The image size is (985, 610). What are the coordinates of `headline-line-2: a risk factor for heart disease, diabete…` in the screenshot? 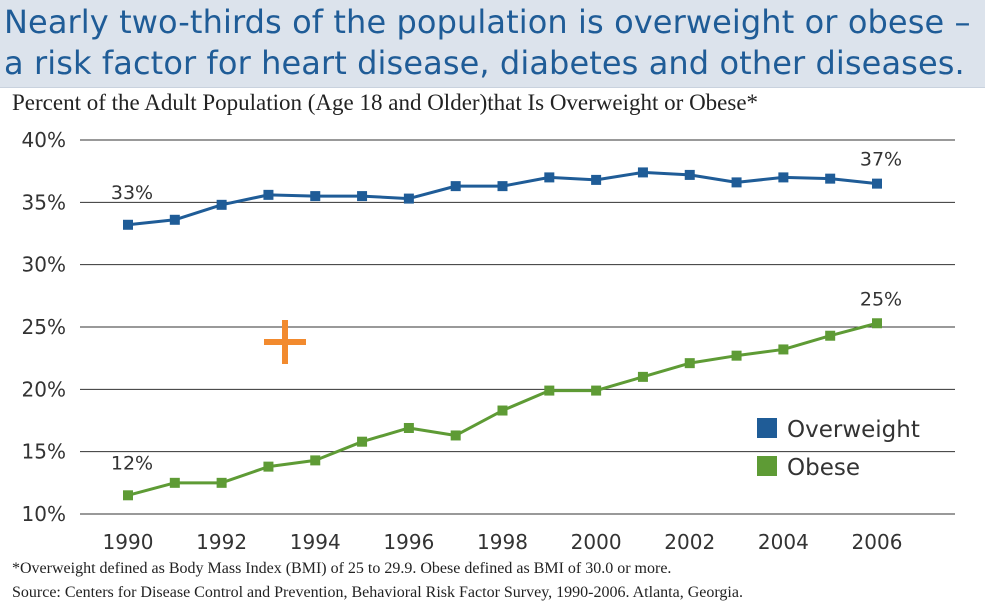 It's located at (484, 63).